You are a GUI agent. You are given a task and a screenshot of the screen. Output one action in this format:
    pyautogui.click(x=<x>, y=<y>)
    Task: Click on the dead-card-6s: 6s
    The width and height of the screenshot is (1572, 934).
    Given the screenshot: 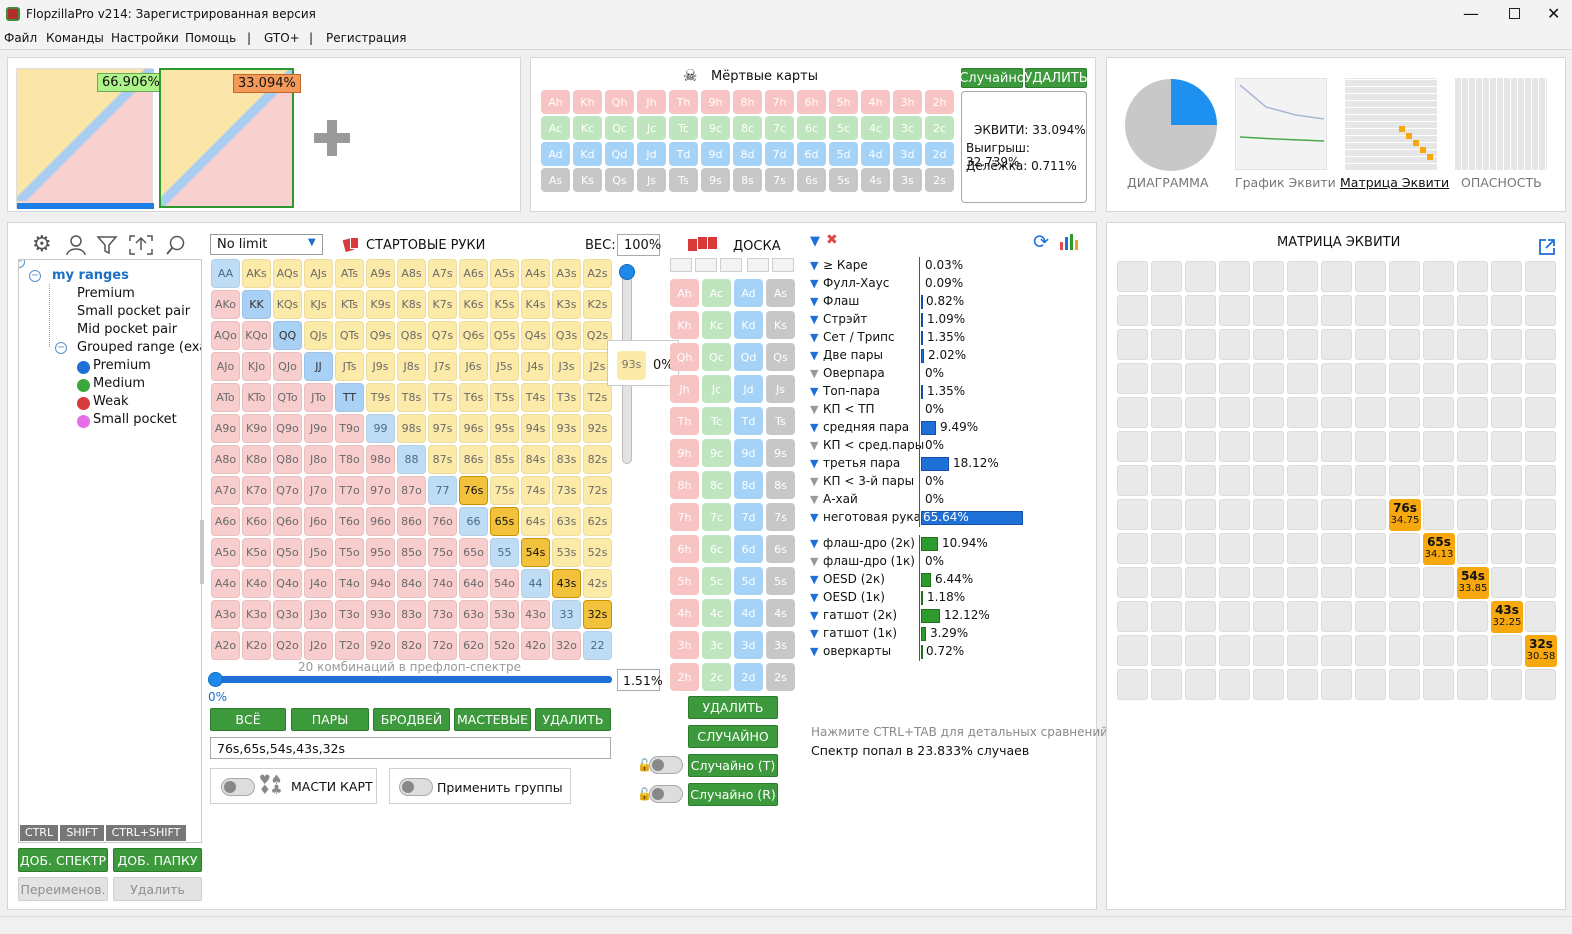 What is the action you would take?
    pyautogui.click(x=811, y=180)
    